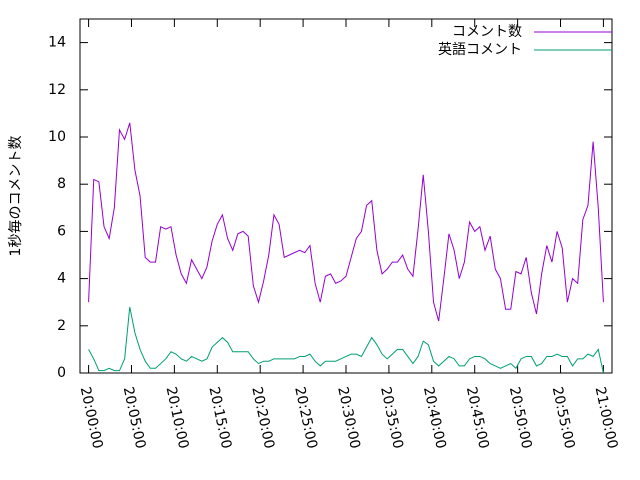 The width and height of the screenshot is (640, 480). Describe the element at coordinates (563, 417) in the screenshot. I see `x-tick-label: 20:55:00` at that location.